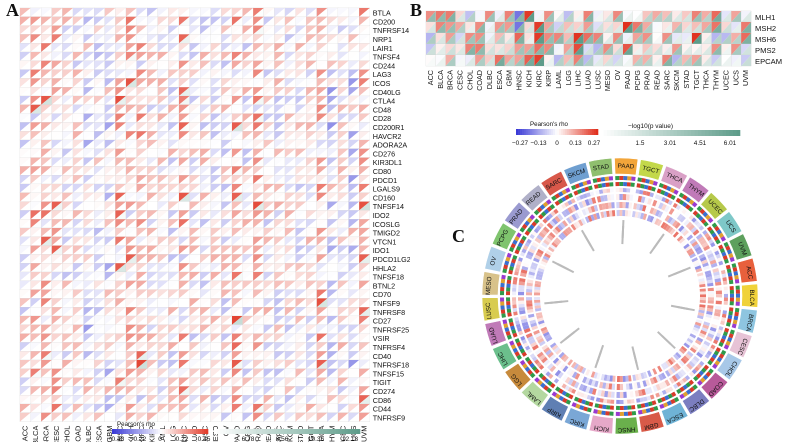  Describe the element at coordinates (385, 241) in the screenshot. I see `row-label-vtcn1: VTCN1` at that location.